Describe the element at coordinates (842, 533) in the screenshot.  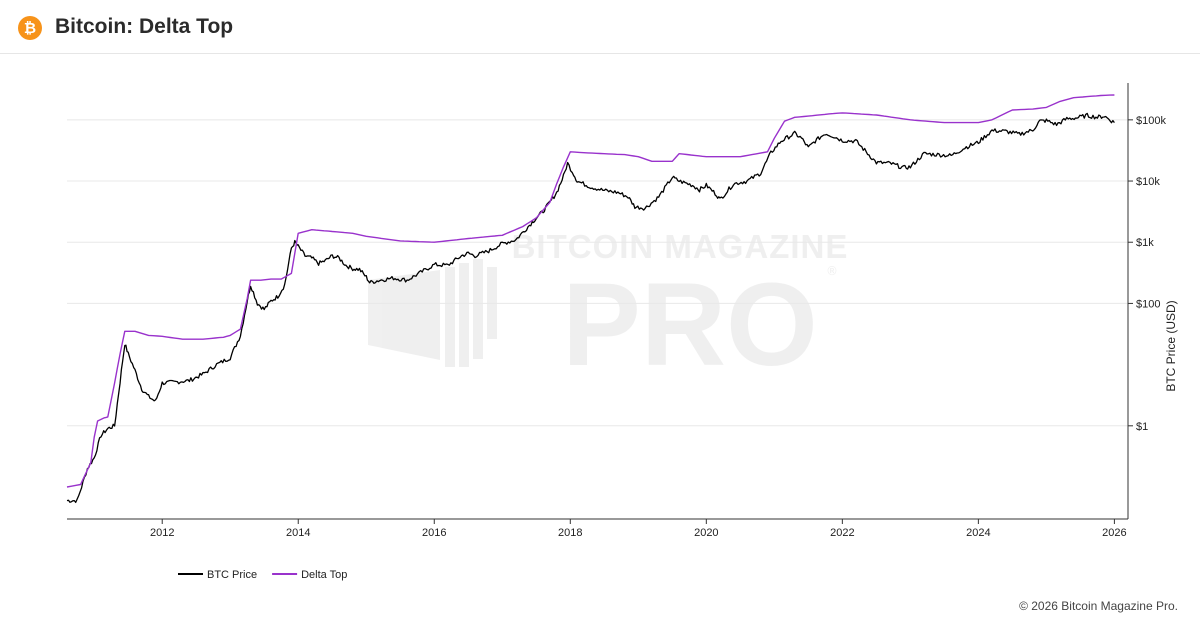
I see `x-tick-label: 2022` at that location.